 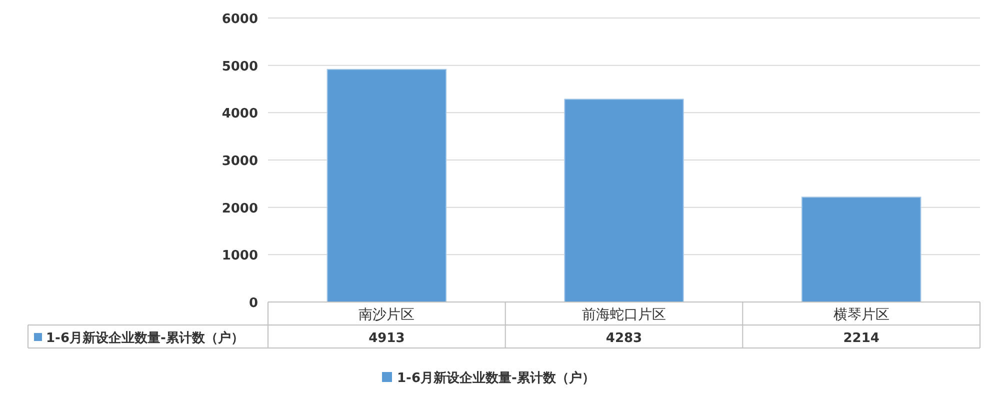 I want to click on data-label: 2214, so click(x=861, y=338).